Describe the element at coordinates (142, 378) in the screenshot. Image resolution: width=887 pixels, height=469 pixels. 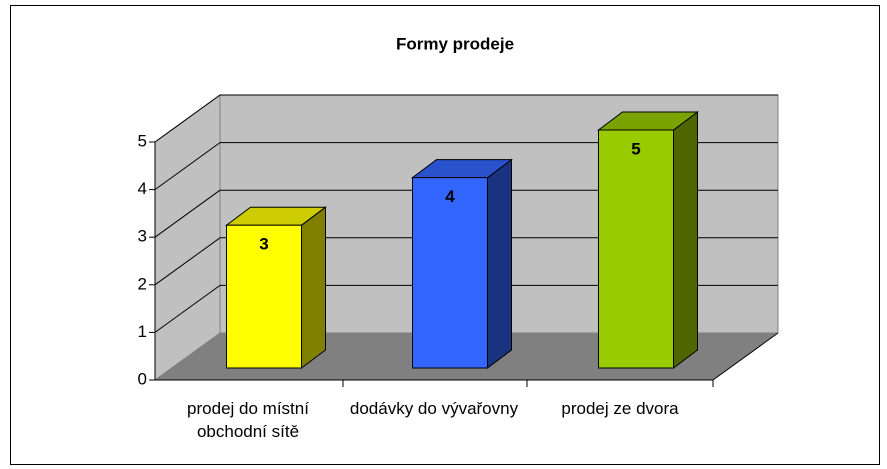
I see `y-tick-label: 0` at that location.